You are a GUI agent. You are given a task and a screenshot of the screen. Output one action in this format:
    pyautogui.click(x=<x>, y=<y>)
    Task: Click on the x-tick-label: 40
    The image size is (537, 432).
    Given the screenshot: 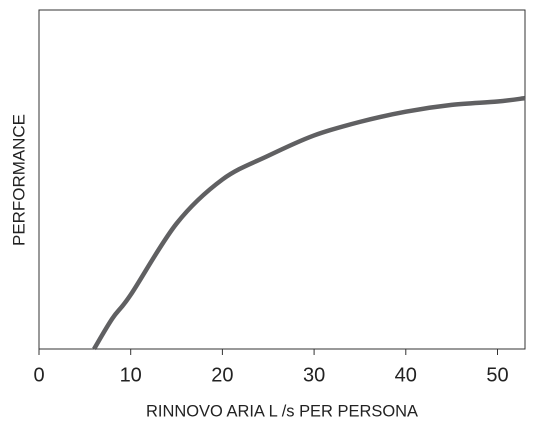 What is the action you would take?
    pyautogui.click(x=406, y=375)
    